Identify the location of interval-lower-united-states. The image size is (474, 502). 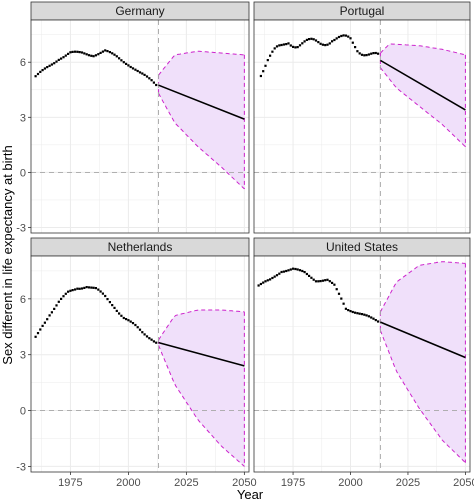
(422, 397).